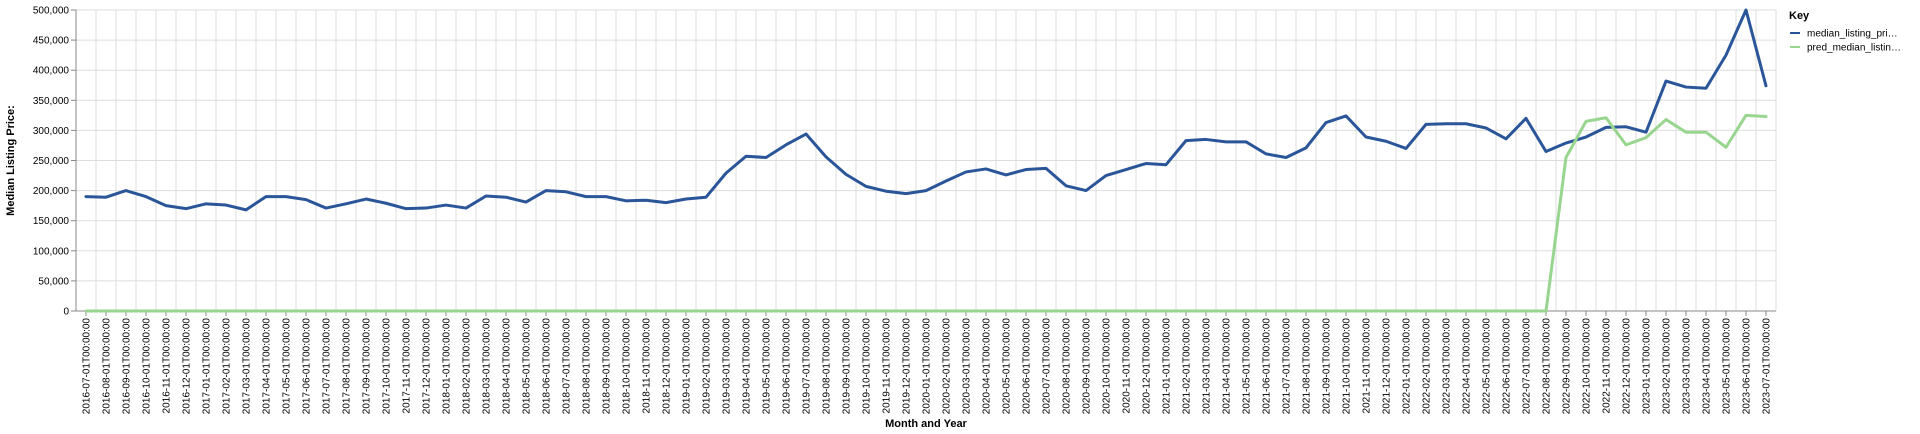 This screenshot has width=1920, height=434. I want to click on x-tick-label: 2022-04-01T00:00:00, so click(1467, 366).